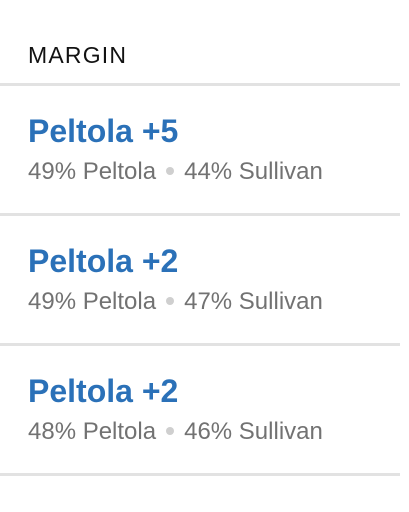 This screenshot has width=409, height=512. What do you see at coordinates (103, 131) in the screenshot?
I see `margin-value: Peltola +5` at bounding box center [103, 131].